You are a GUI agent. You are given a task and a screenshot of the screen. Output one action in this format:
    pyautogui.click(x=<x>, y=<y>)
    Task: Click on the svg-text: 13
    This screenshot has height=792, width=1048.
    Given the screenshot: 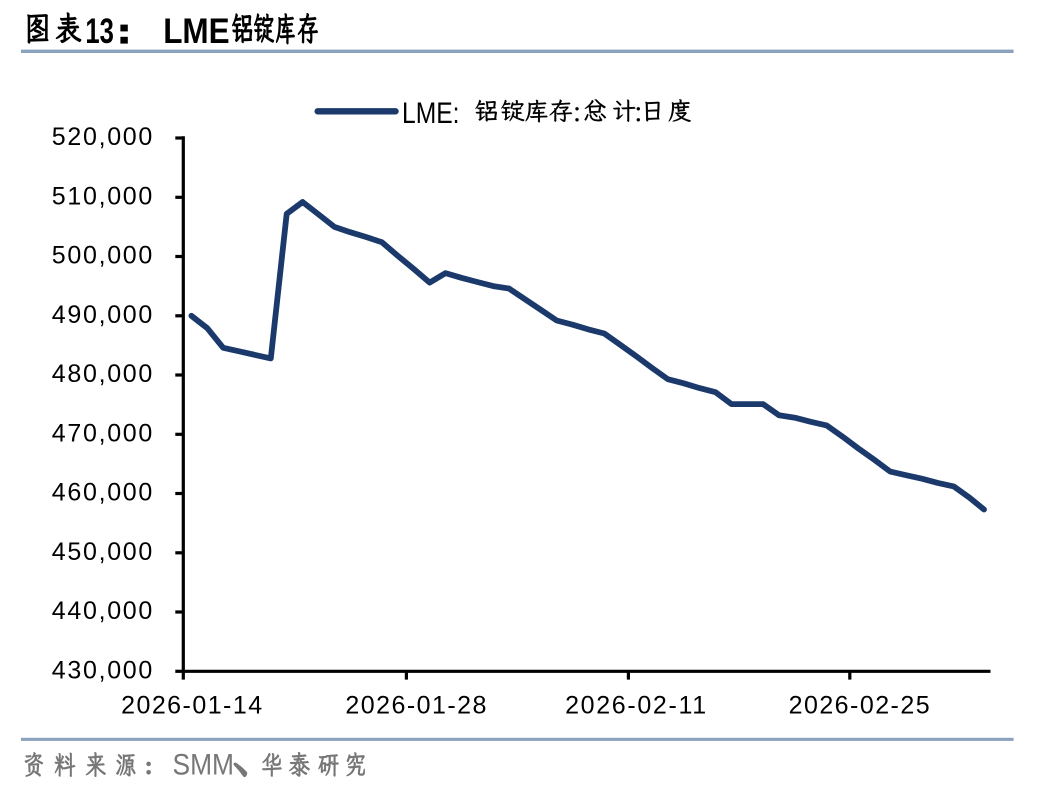 What is the action you would take?
    pyautogui.click(x=99, y=31)
    